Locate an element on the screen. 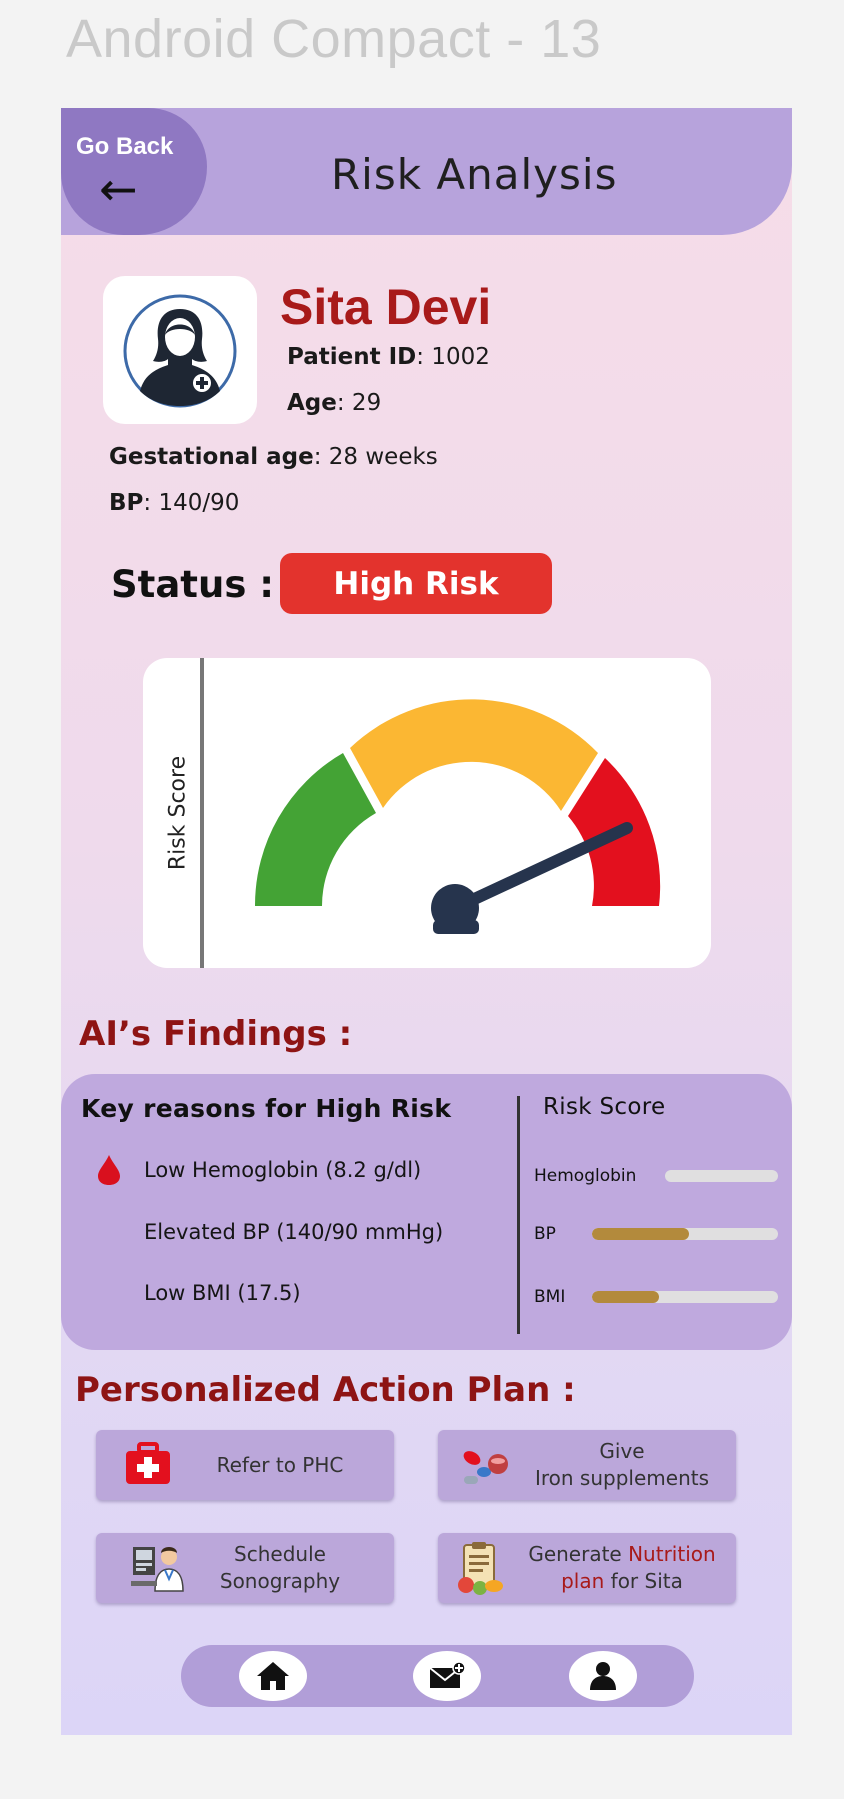  female-doctor-icon is located at coordinates (180, 351).